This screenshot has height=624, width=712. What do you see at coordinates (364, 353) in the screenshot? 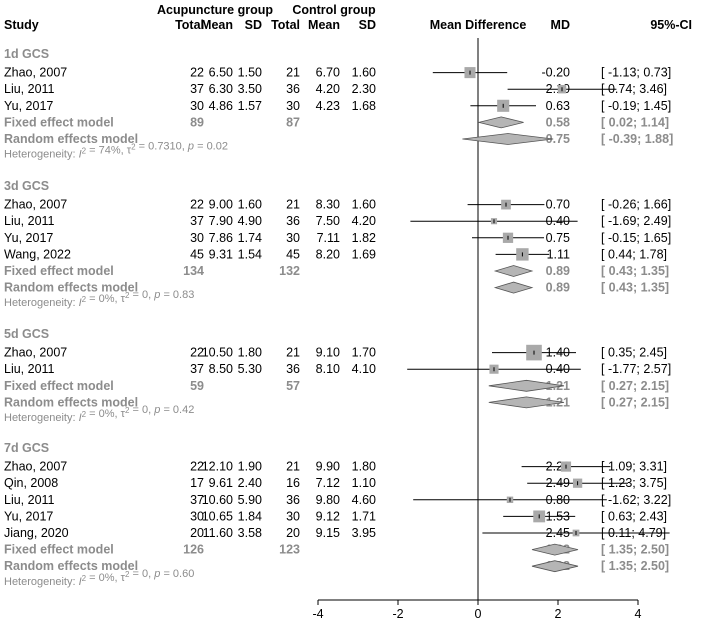
I see `ctrl-sd: 1.70` at bounding box center [364, 353].